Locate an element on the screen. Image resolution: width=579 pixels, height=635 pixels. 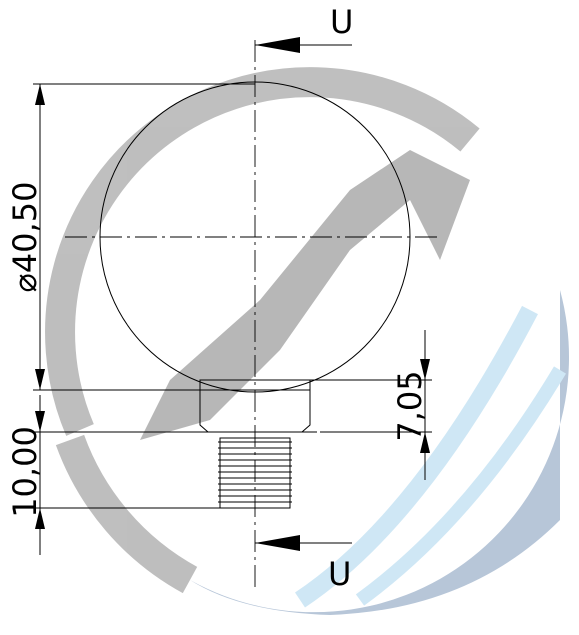
dimension-label: 7,05 is located at coordinates (410, 405).